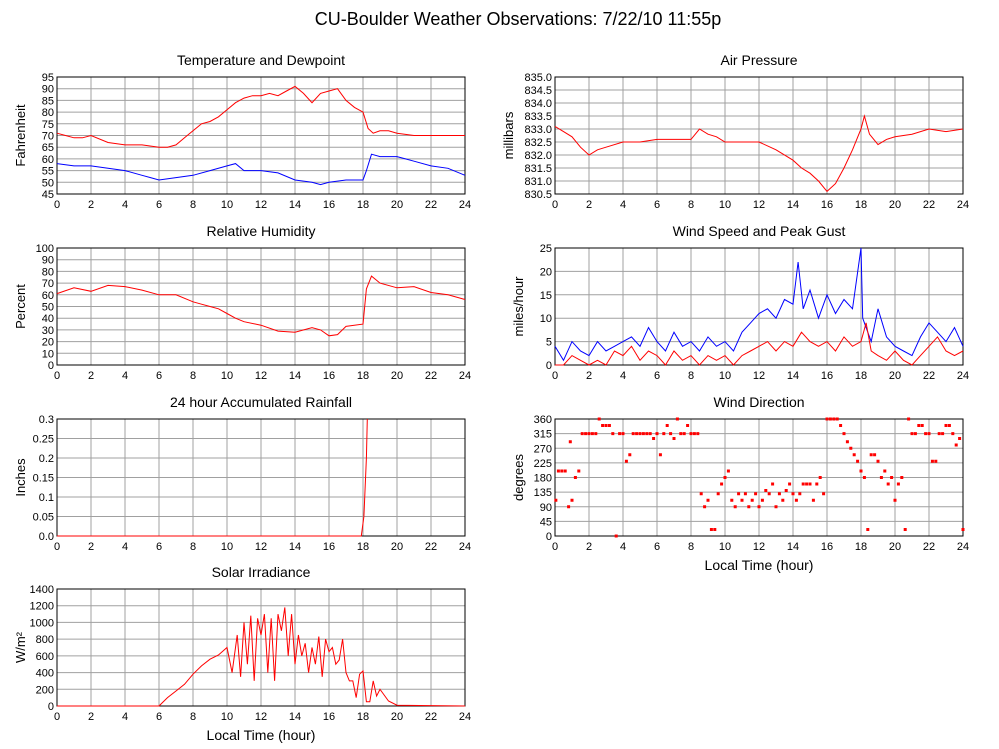 The height and width of the screenshot is (749, 999). What do you see at coordinates (261, 572) in the screenshot?
I see `chart-title: Solar Irradiance` at bounding box center [261, 572].